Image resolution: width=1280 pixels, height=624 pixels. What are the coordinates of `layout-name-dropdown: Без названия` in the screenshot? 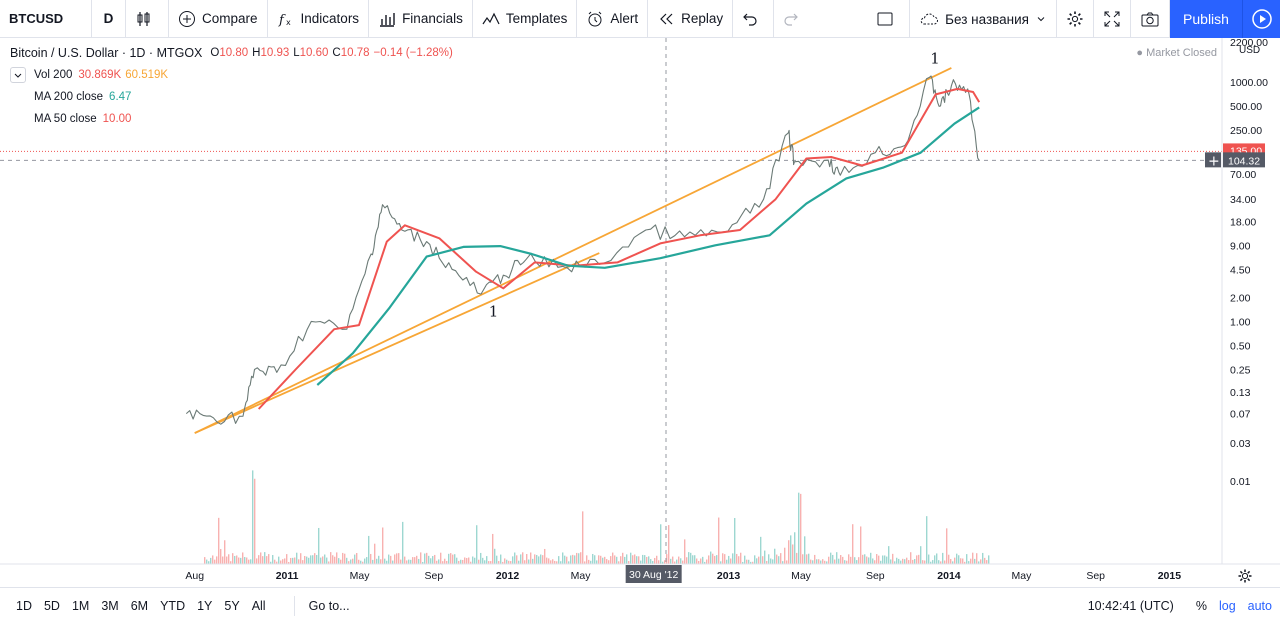 It's located at (983, 19).